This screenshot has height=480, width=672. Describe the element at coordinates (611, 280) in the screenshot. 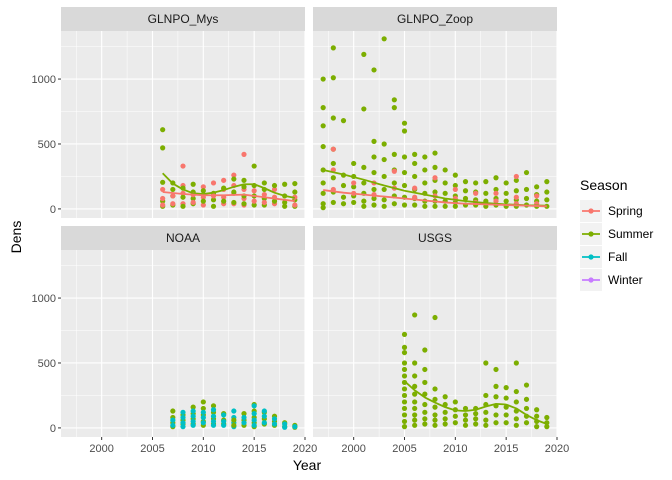

I see `legend-entry: Winter` at that location.